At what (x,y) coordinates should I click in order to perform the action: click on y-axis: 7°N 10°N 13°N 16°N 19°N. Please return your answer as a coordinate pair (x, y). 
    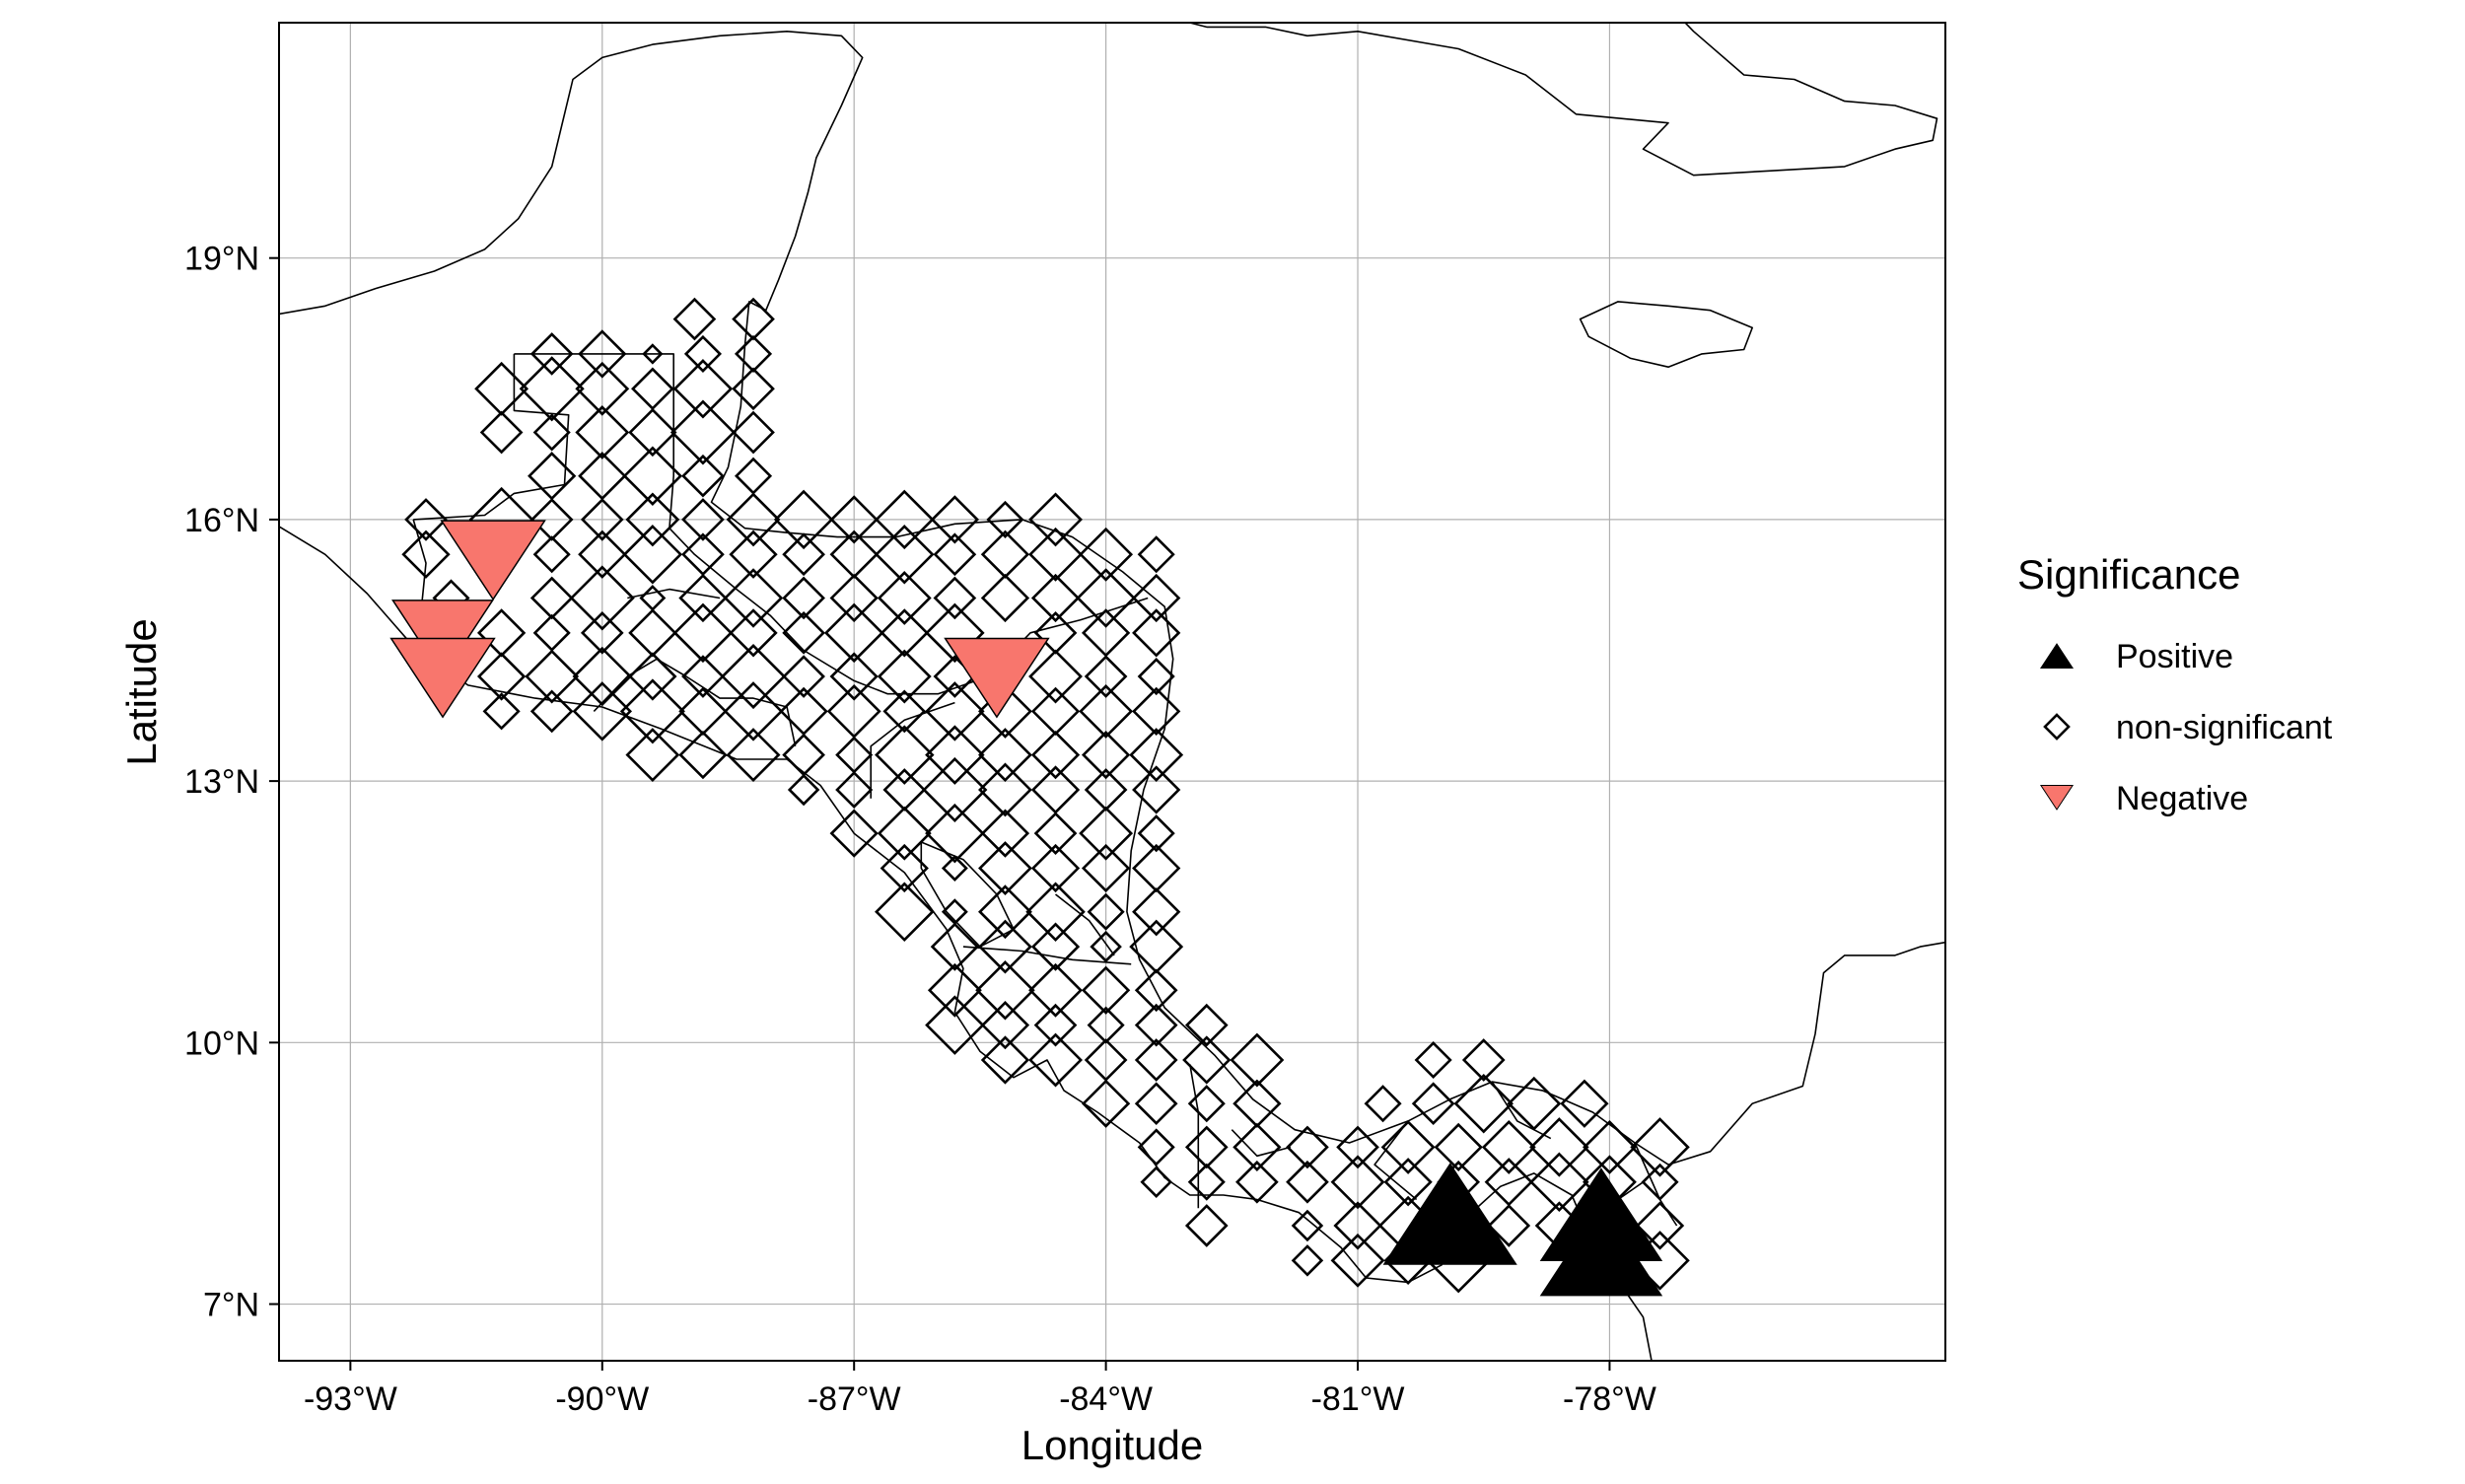
    Looking at the image, I should click on (231, 782).